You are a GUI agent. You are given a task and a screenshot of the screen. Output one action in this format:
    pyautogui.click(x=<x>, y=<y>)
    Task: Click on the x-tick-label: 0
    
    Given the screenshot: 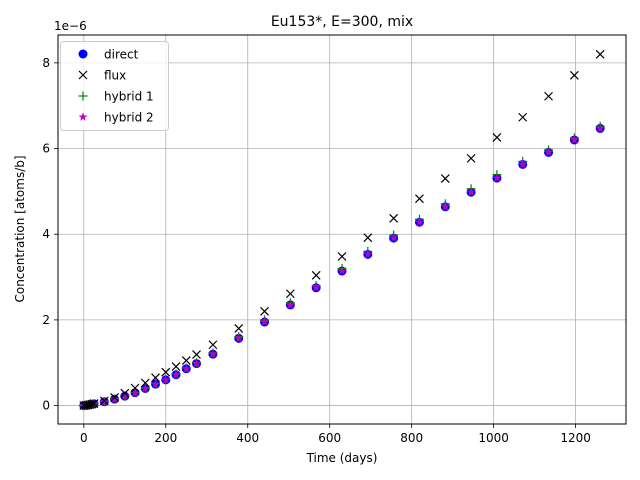 What is the action you would take?
    pyautogui.click(x=84, y=438)
    